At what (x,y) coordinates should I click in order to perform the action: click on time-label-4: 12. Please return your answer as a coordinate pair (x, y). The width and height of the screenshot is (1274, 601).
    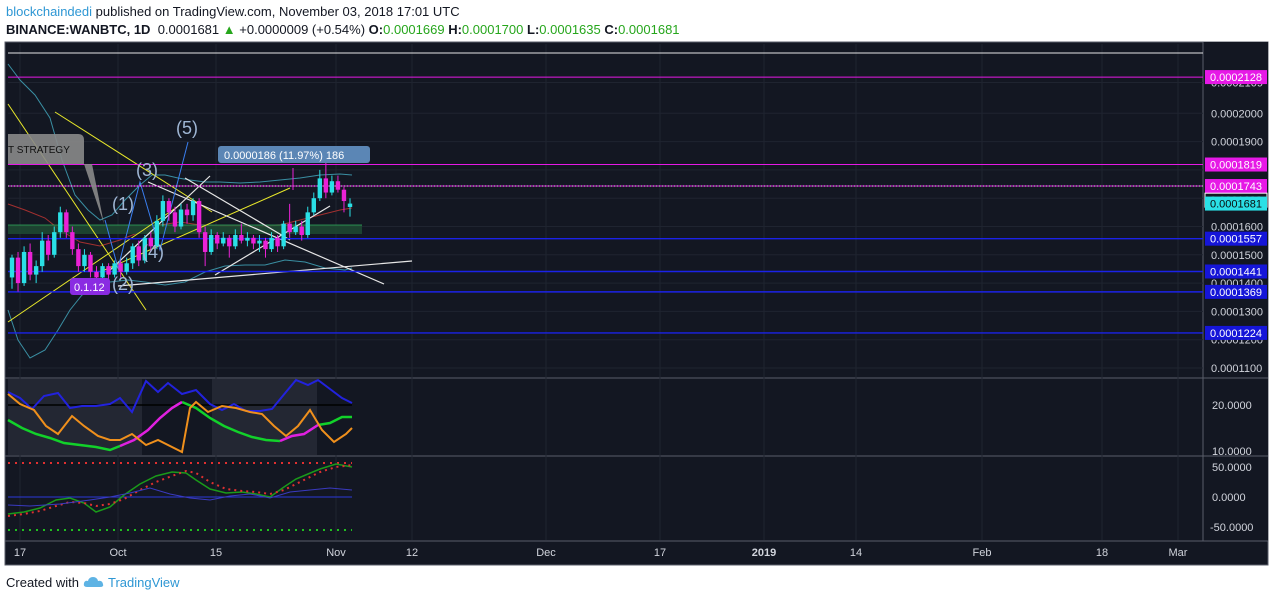
    Looking at the image, I should click on (412, 553).